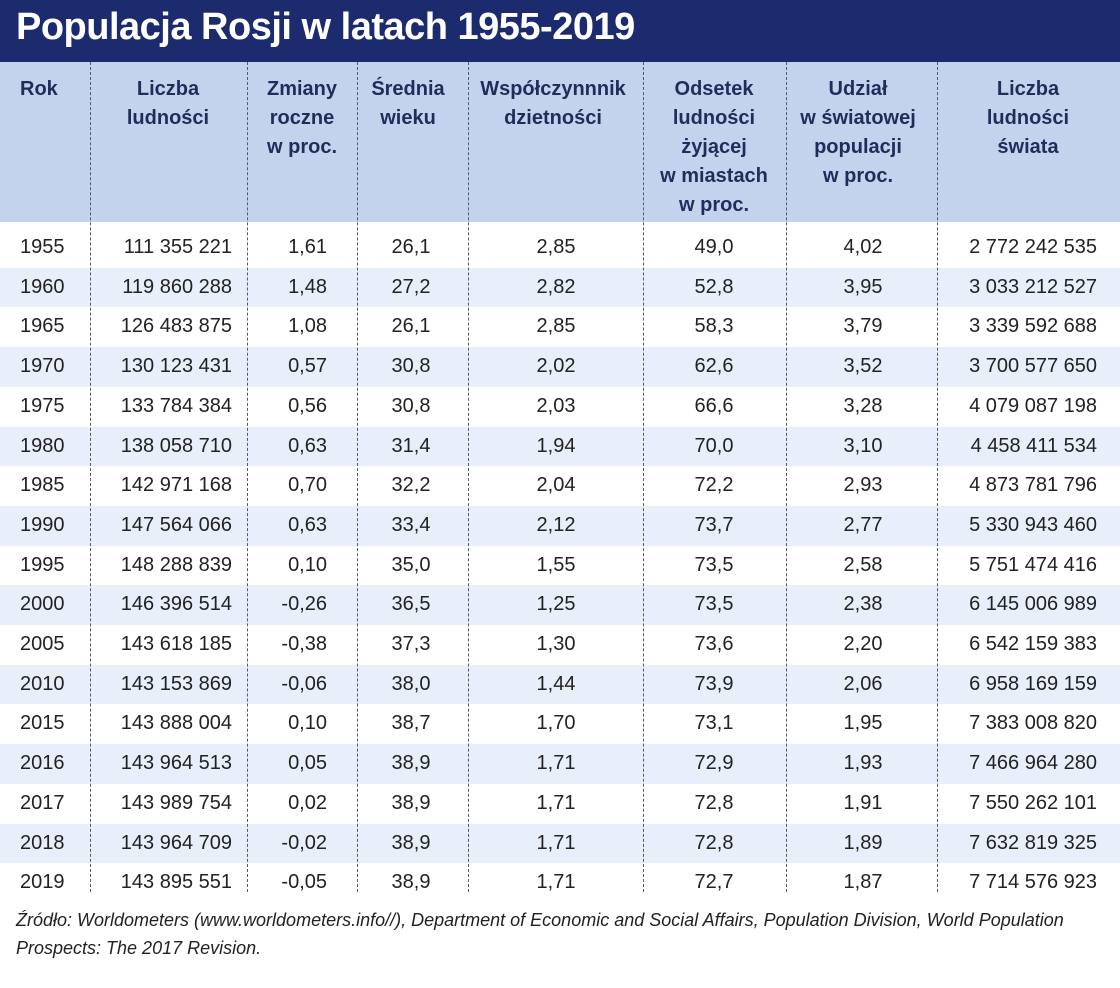 Image resolution: width=1120 pixels, height=988 pixels. I want to click on cell-world-share: 2,20, so click(863, 644).